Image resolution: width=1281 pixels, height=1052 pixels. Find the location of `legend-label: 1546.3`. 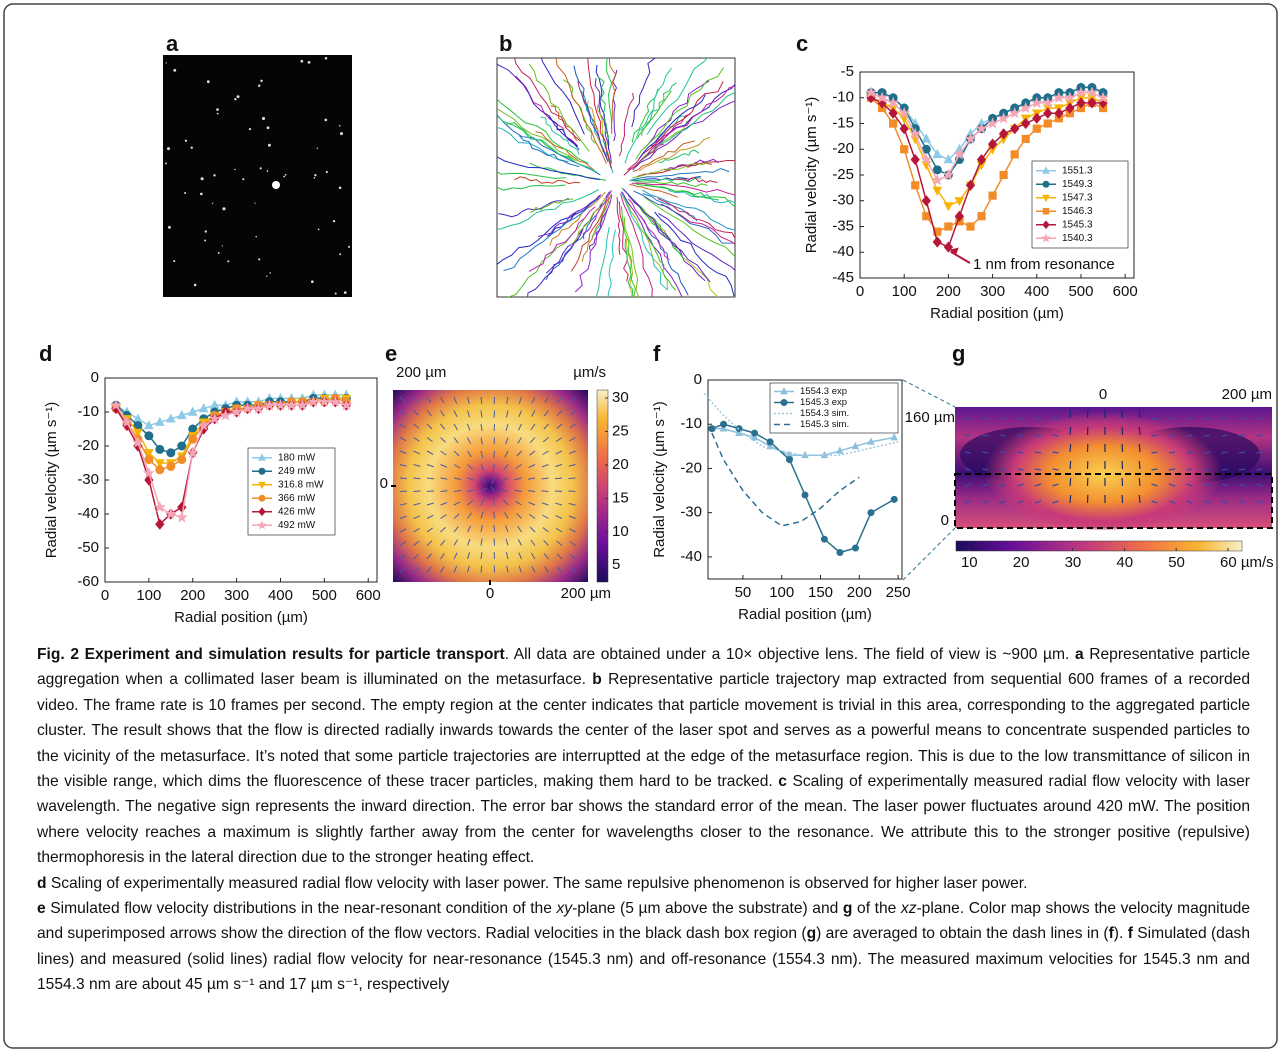

legend-label: 1546.3 is located at coordinates (1077, 211).